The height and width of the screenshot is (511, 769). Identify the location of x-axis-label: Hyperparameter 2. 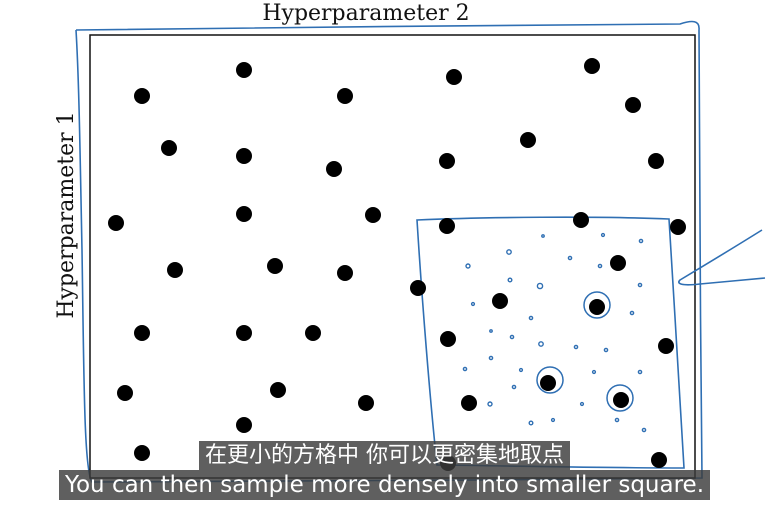
(365, 13).